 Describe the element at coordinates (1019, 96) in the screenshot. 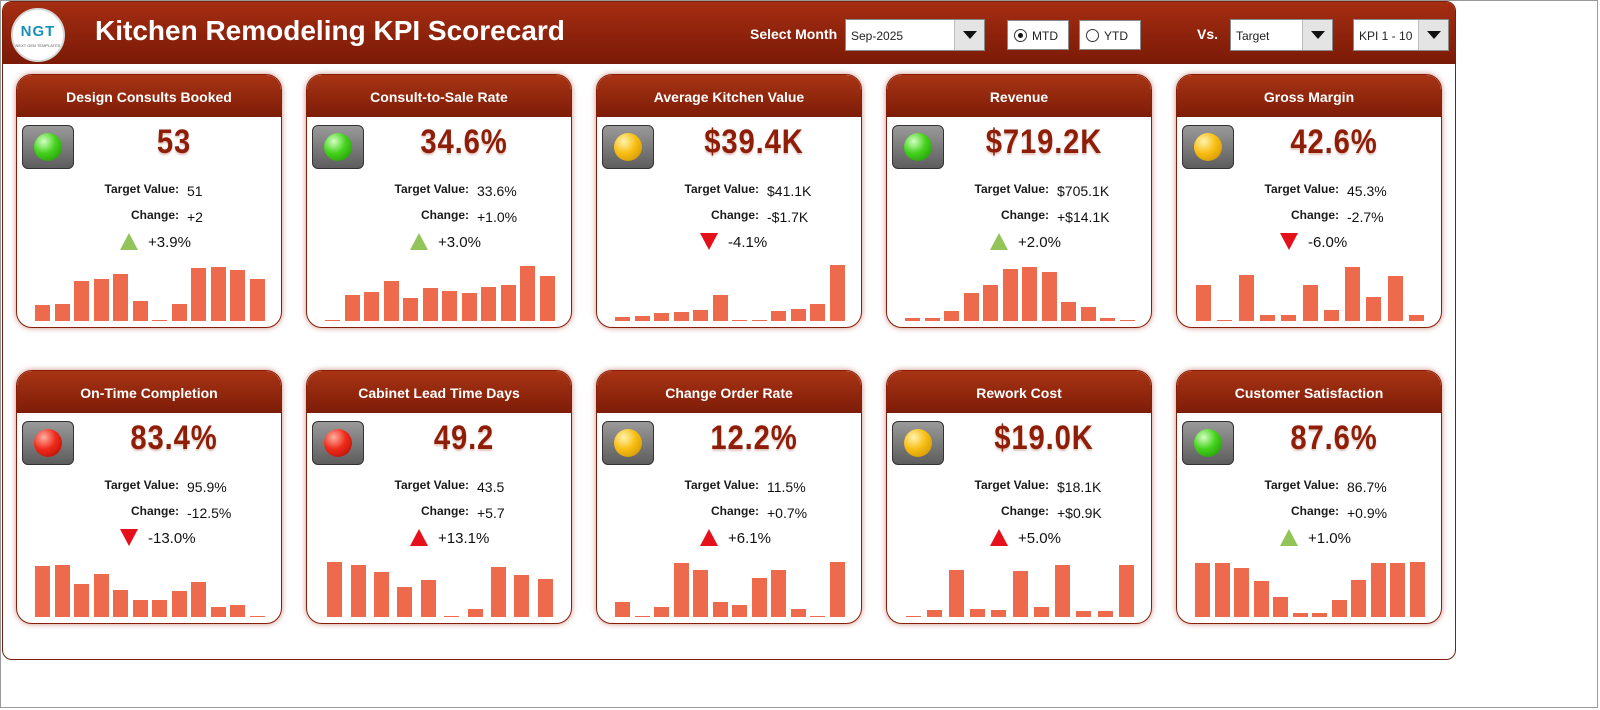

I see `kpi-card-title: Revenue` at that location.